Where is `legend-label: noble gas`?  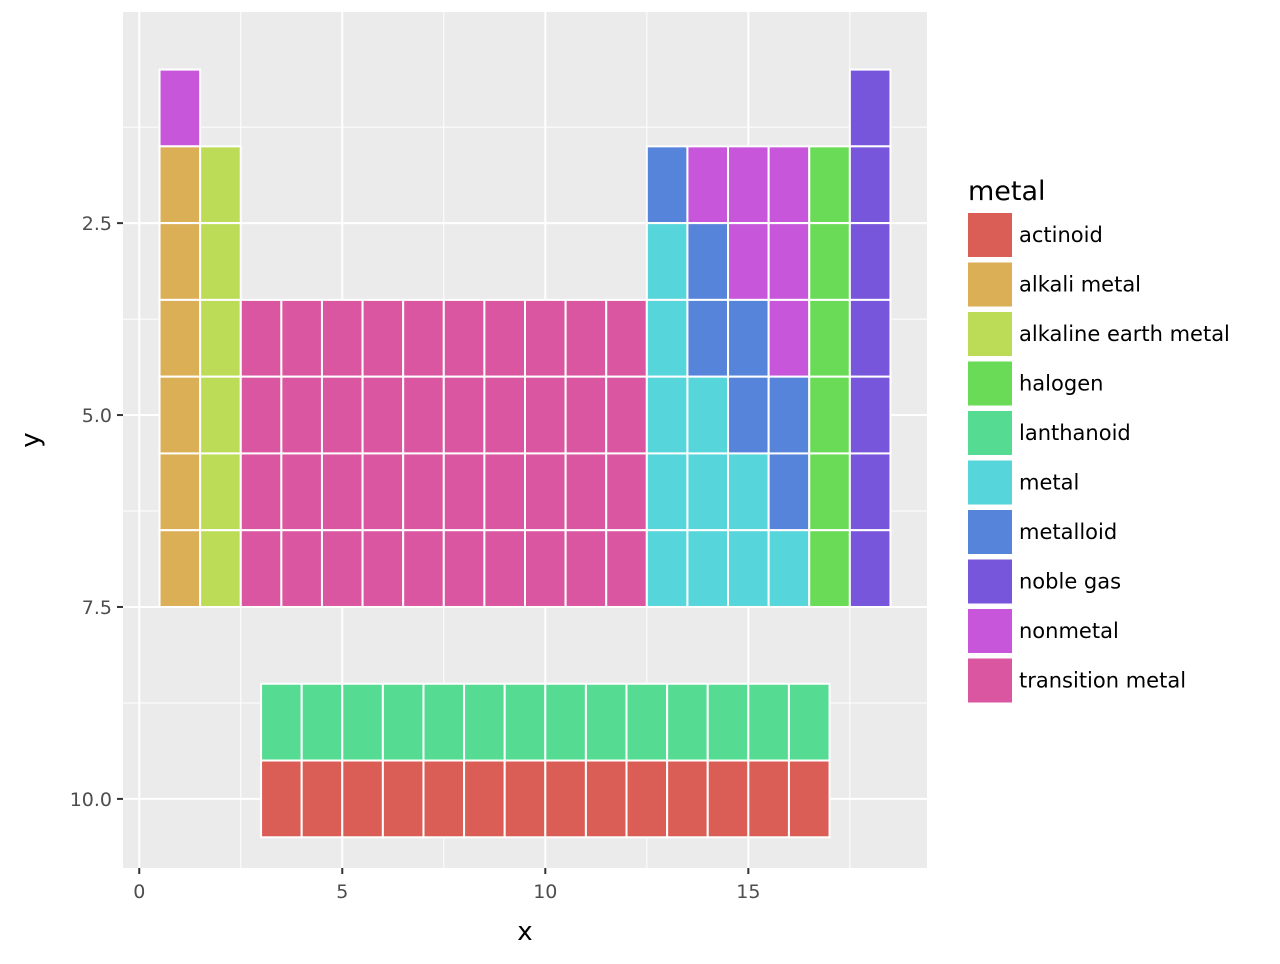
legend-label: noble gas is located at coordinates (1070, 582).